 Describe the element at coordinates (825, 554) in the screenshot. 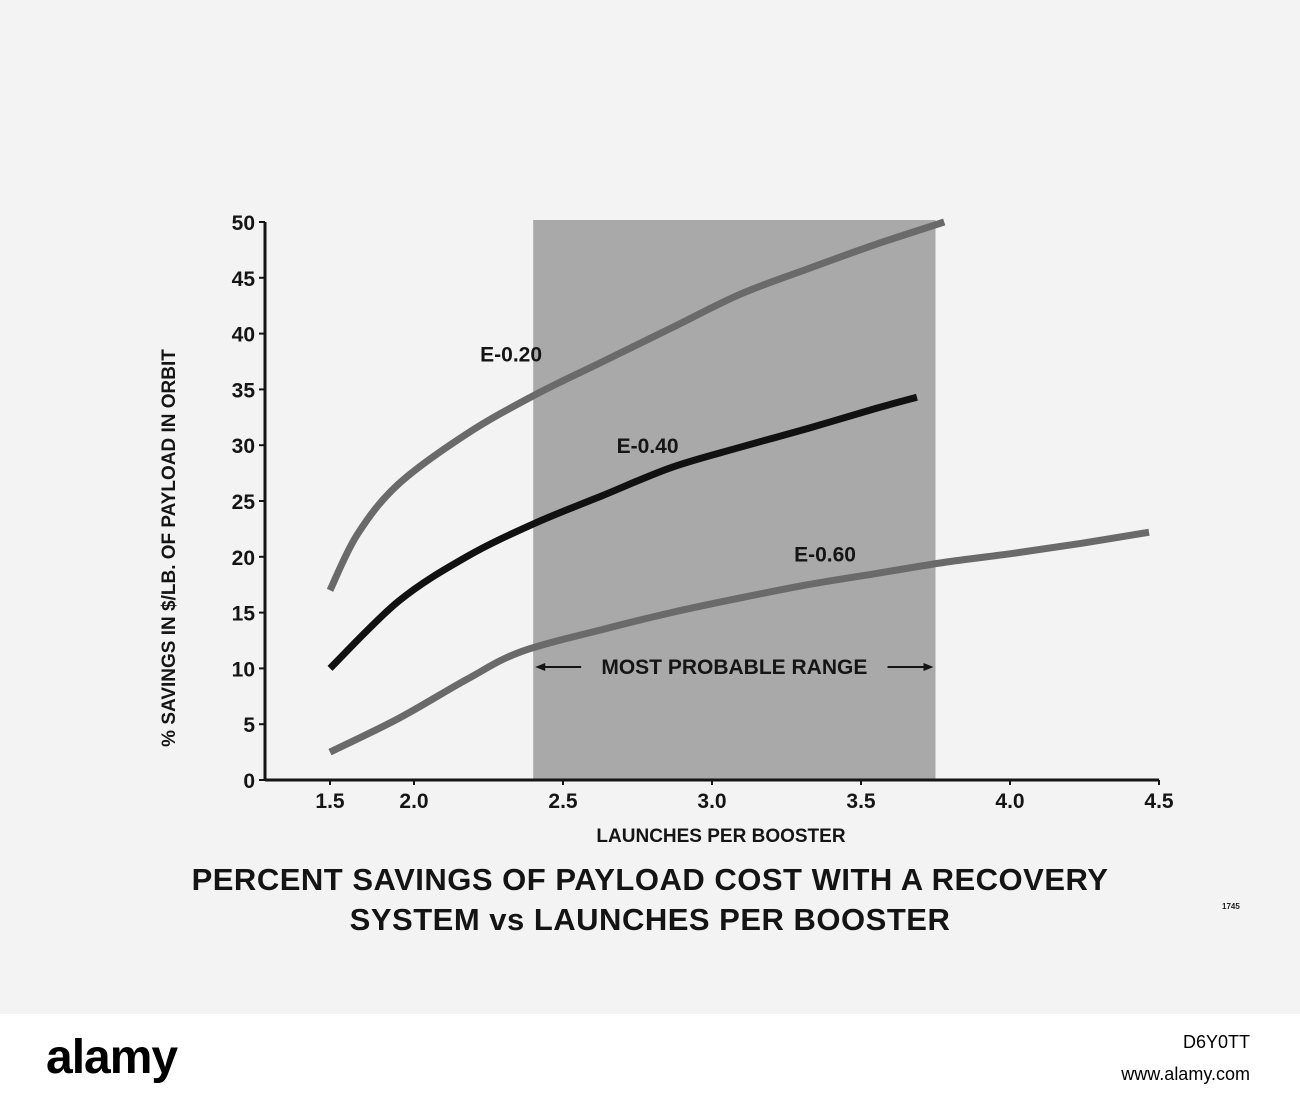

I see `series-label: E-0.60` at that location.